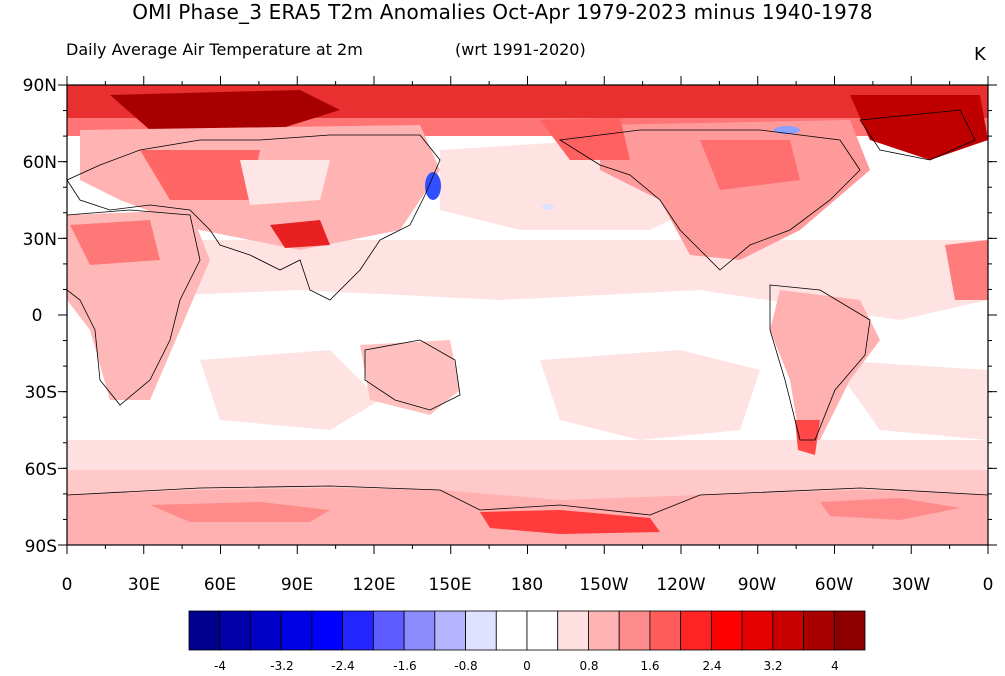 The image size is (1005, 676). Describe the element at coordinates (40, 86) in the screenshot. I see `lat-label: 90N` at that location.